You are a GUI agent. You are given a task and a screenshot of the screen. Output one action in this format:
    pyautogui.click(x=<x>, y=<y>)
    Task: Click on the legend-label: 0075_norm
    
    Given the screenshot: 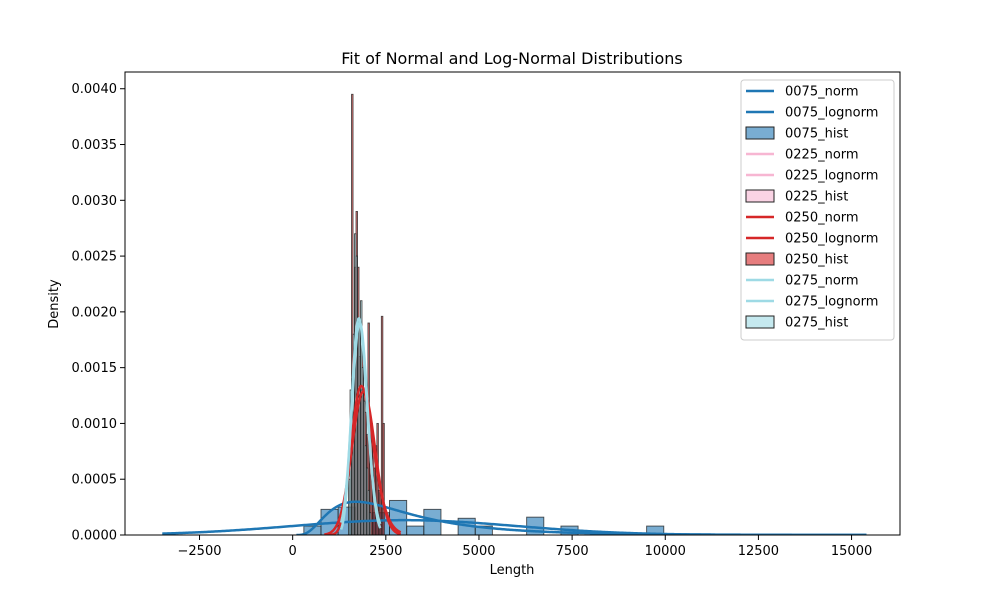 What is the action you would take?
    pyautogui.click(x=822, y=92)
    